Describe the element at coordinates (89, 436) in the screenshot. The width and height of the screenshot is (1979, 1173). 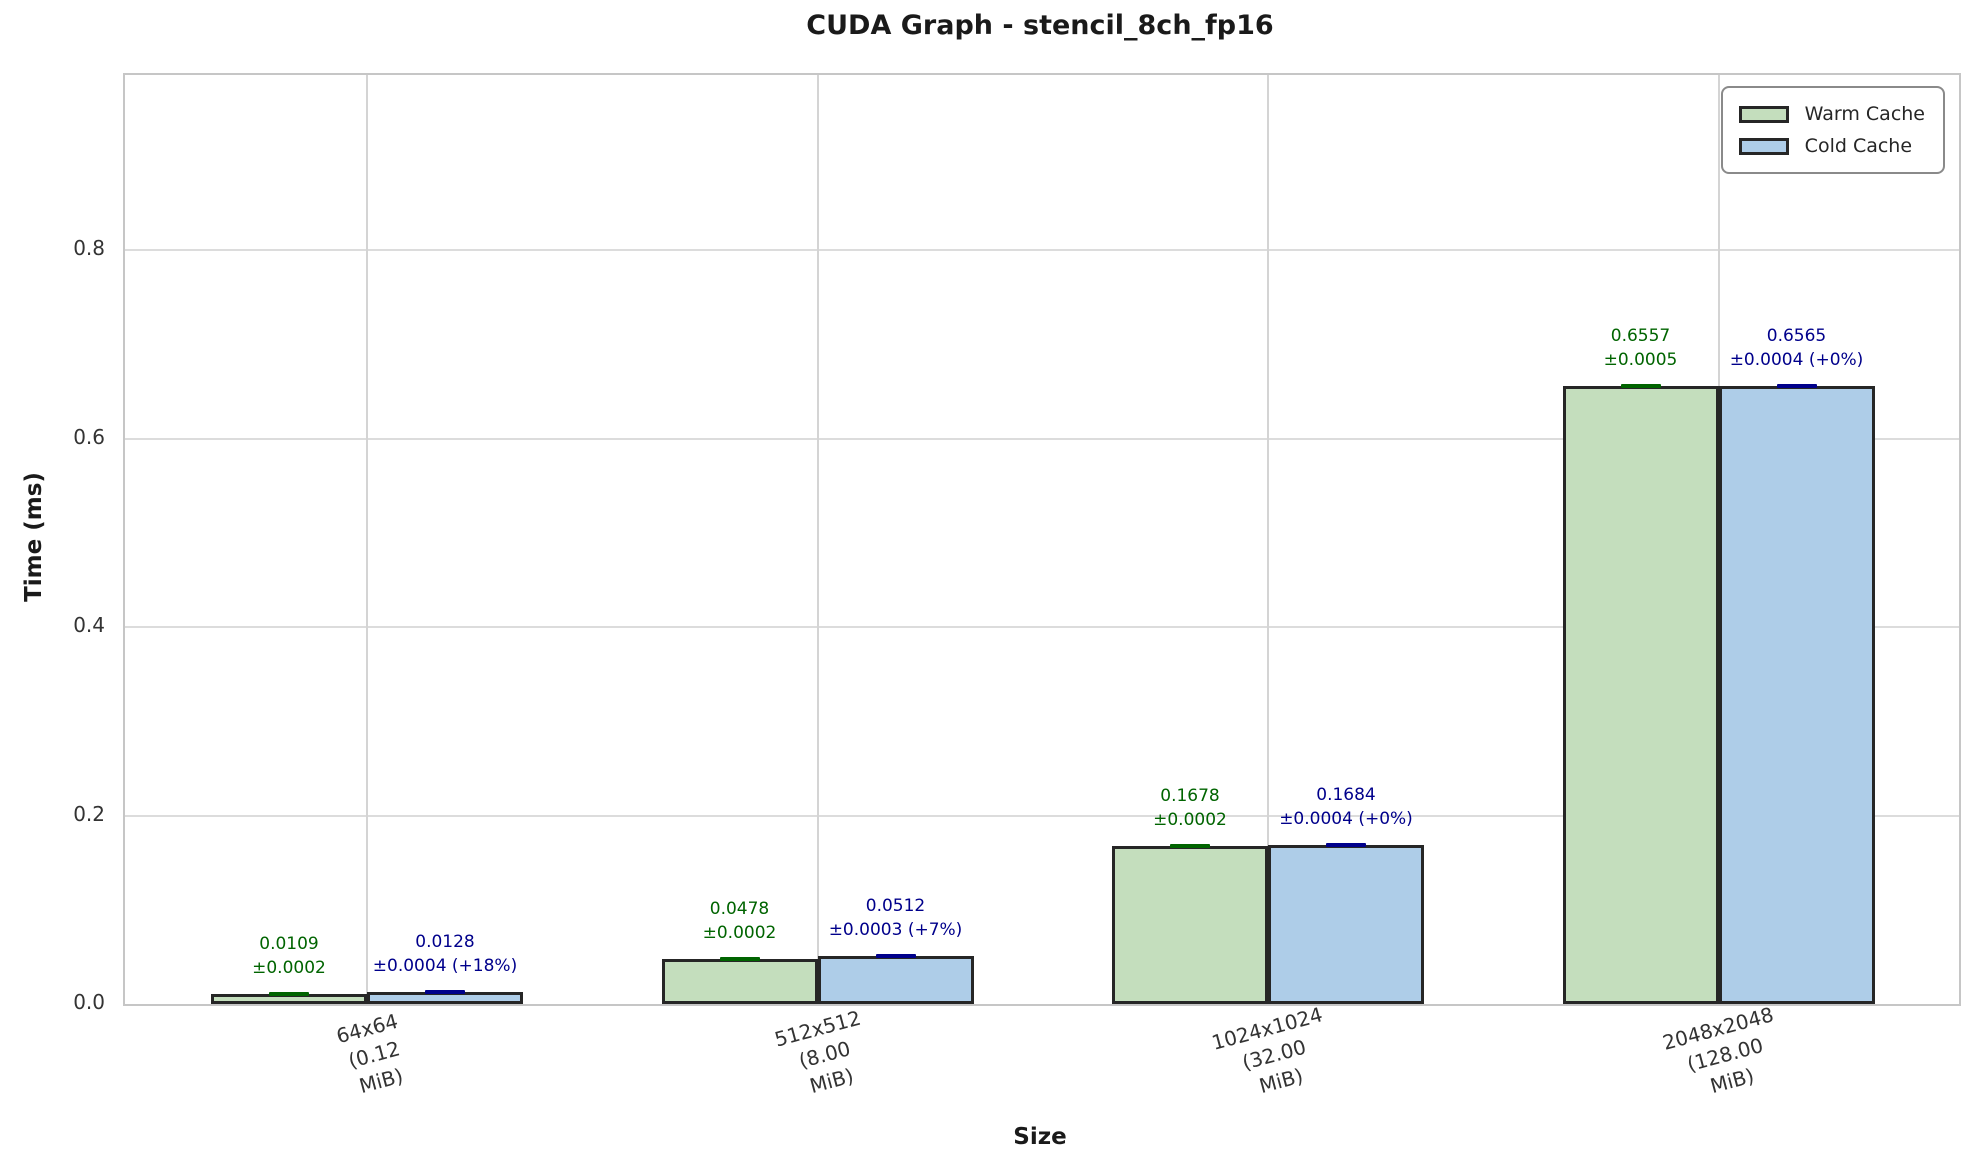
I see `y-tick-label-0.6: 0.6` at that location.